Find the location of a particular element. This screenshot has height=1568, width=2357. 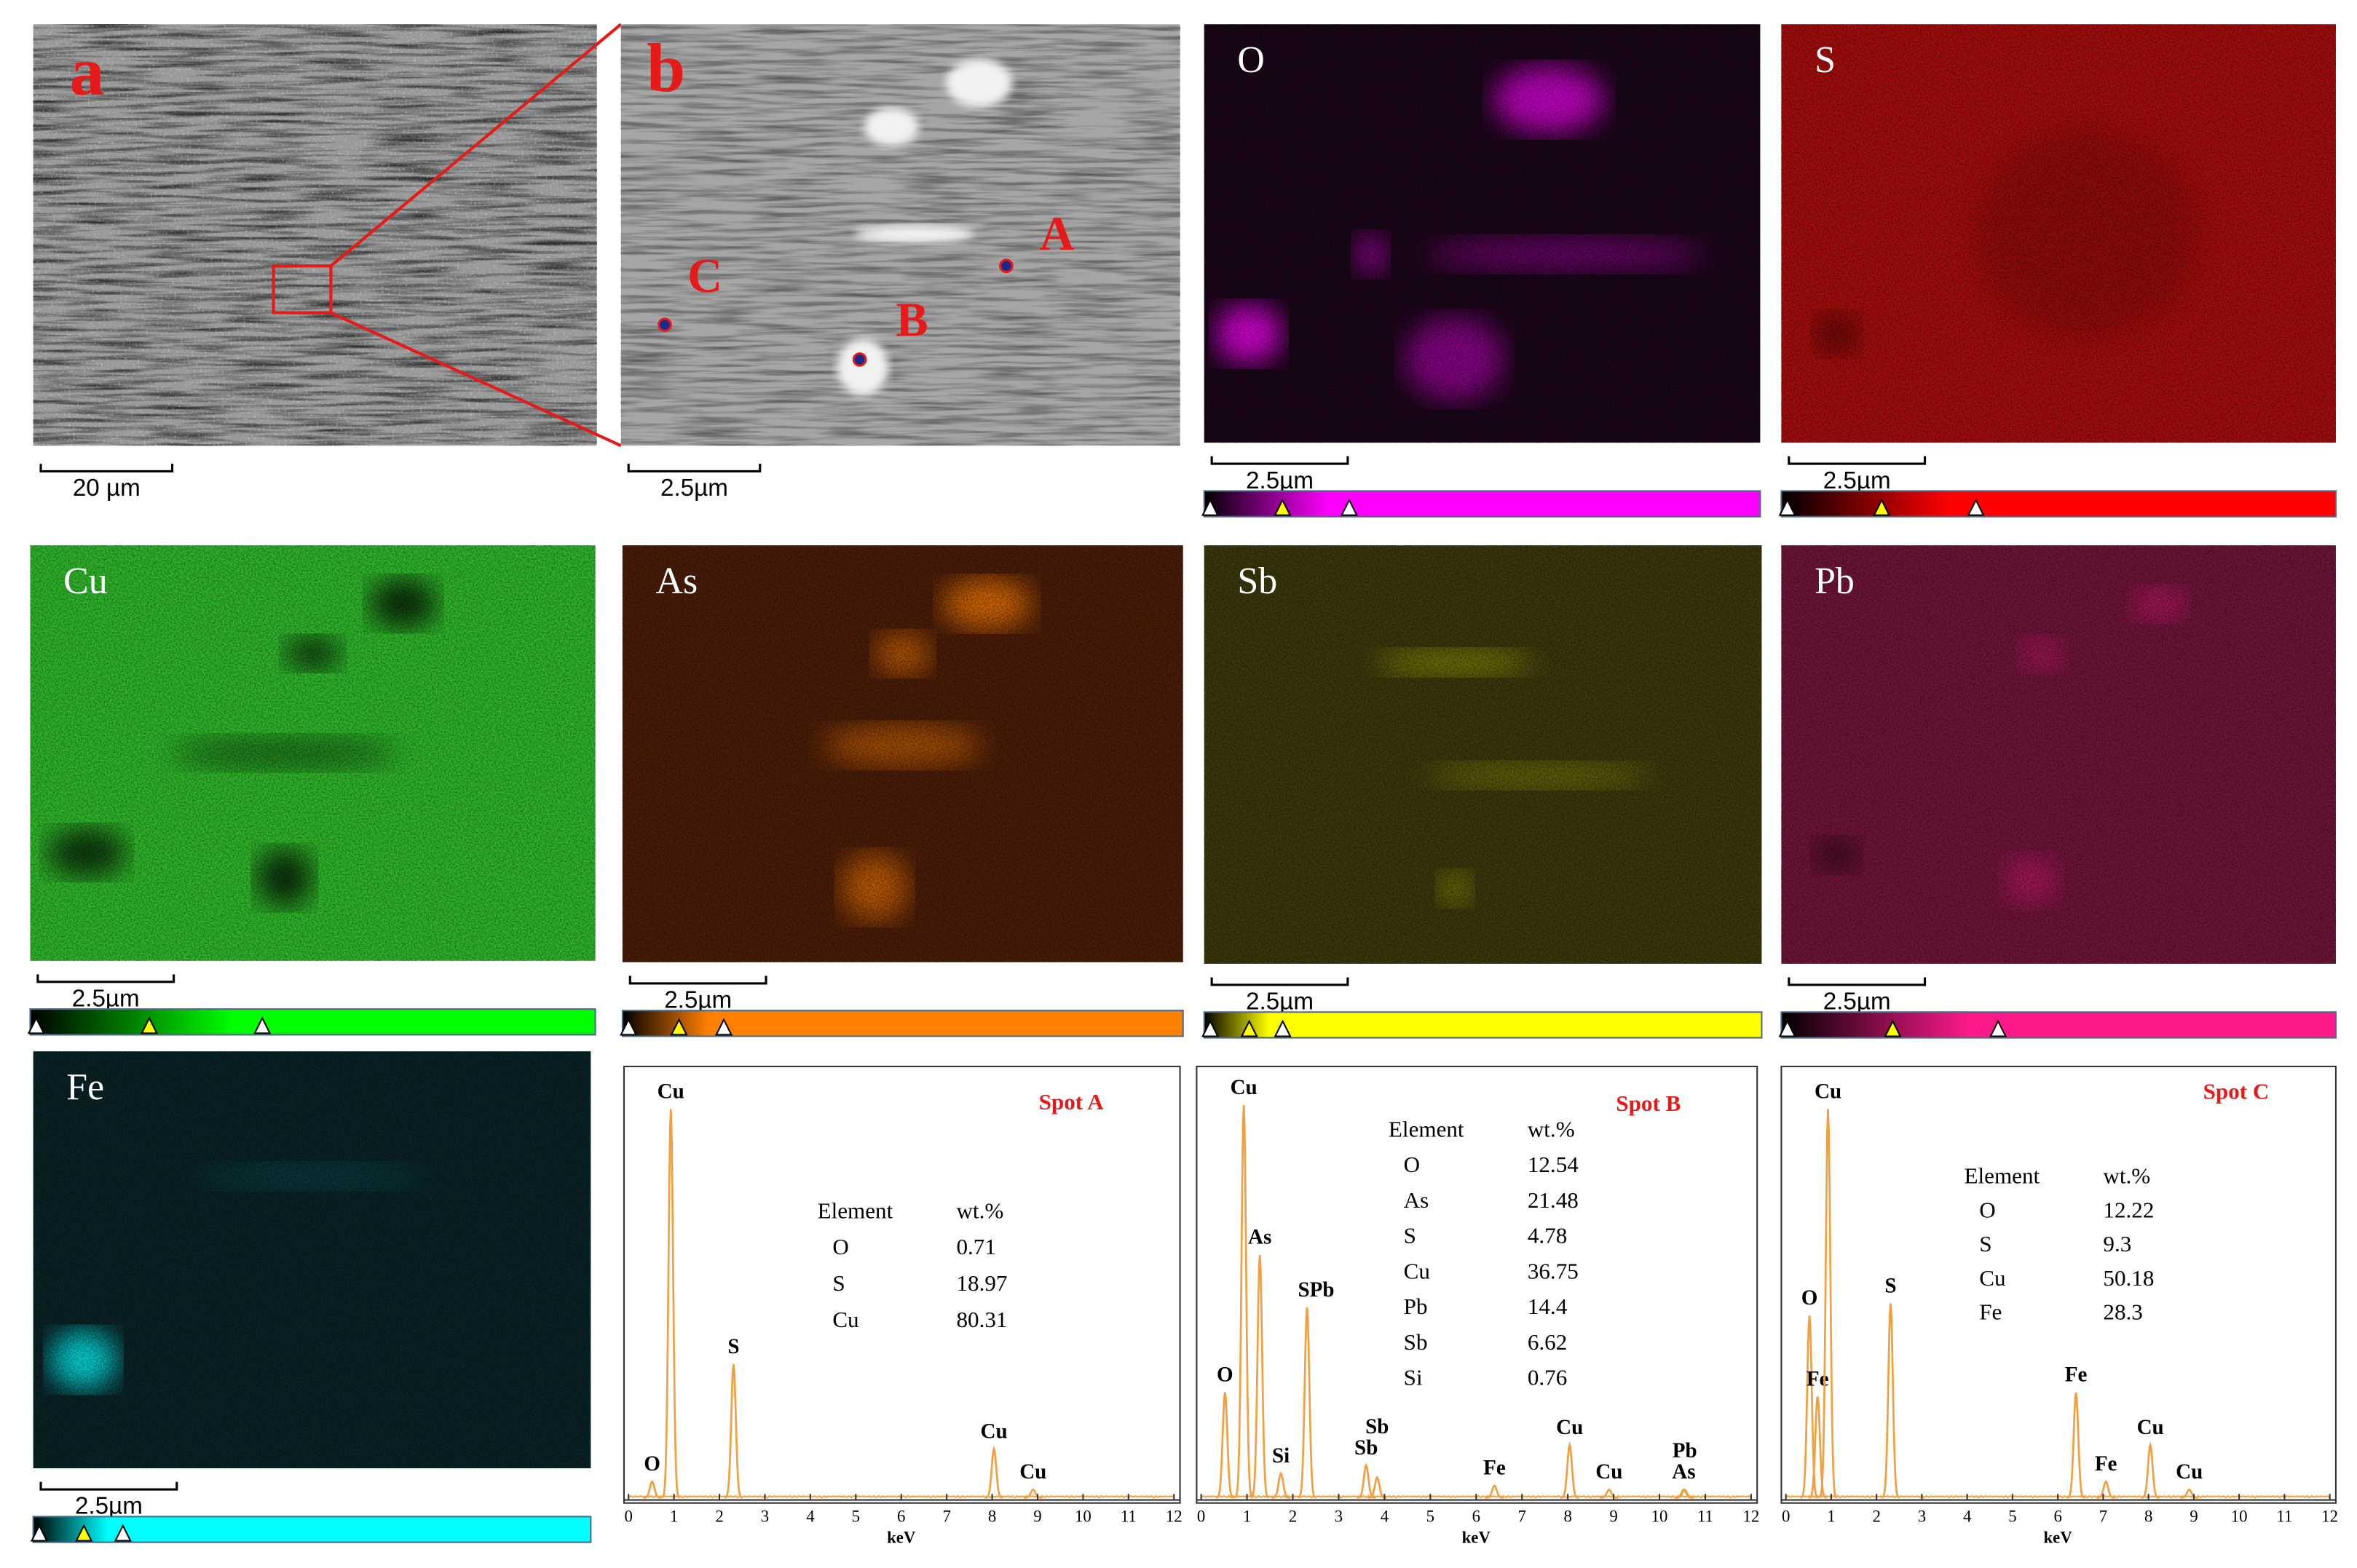

table-header: Element is located at coordinates (855, 1210).